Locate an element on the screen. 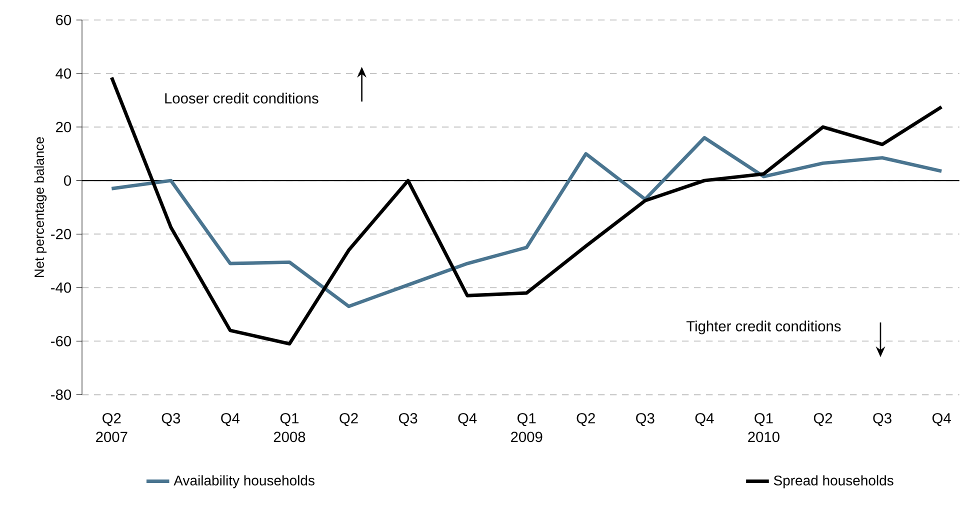 This screenshot has height=511, width=960. legend-label: Spread households is located at coordinates (834, 481).